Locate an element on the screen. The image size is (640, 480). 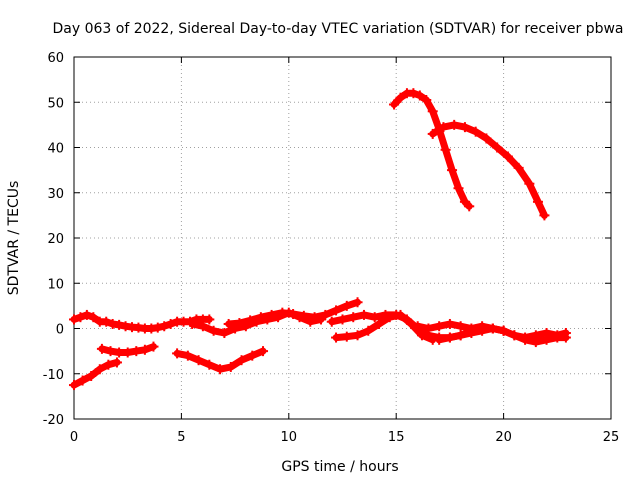
x-tick-label: 15 is located at coordinates (396, 437).